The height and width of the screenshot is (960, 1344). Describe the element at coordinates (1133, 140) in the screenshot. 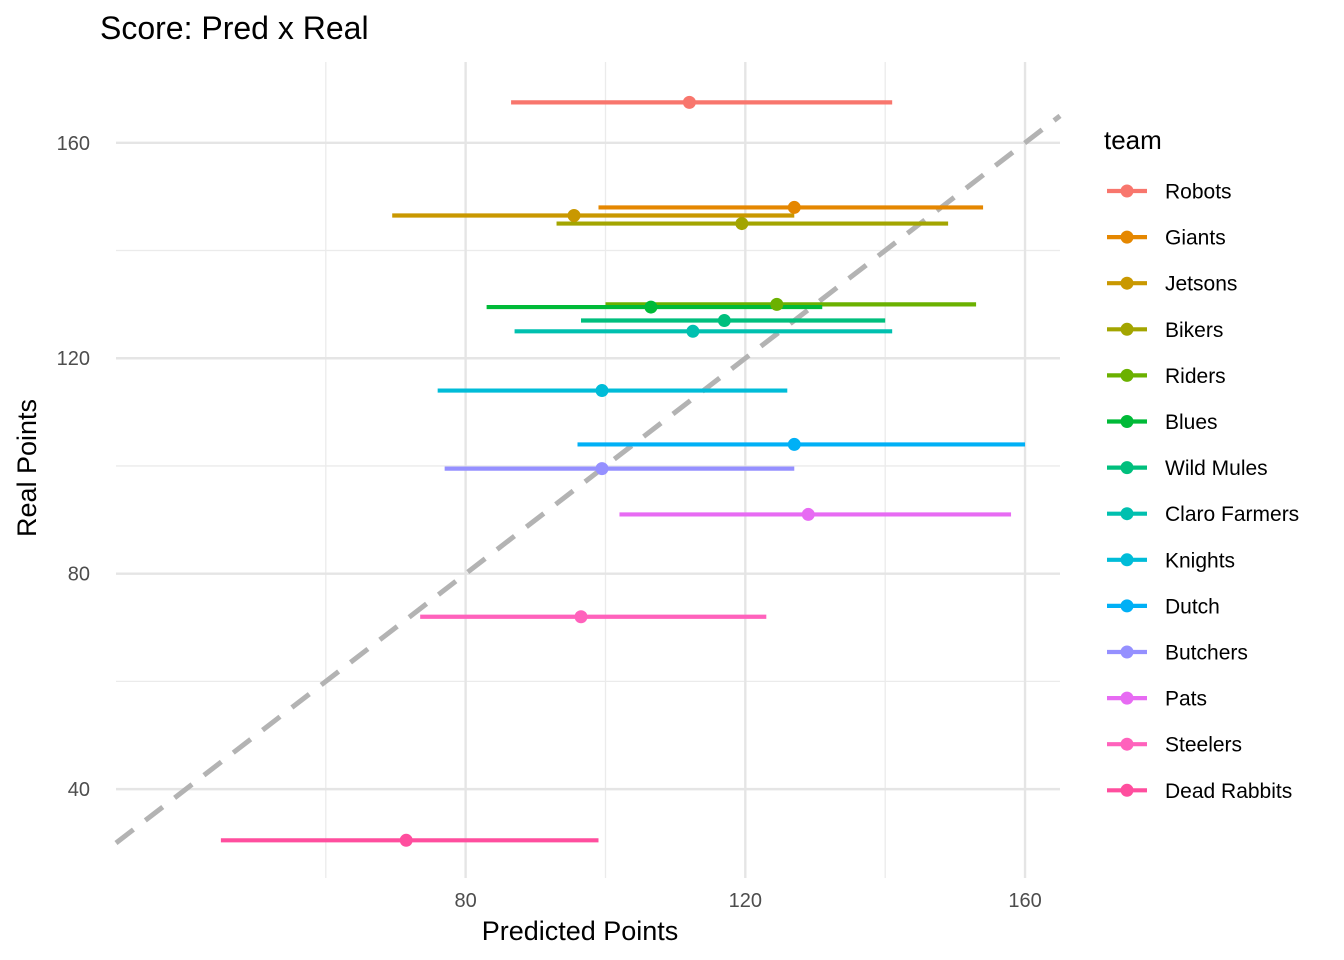

I see `legend-title: team` at that location.